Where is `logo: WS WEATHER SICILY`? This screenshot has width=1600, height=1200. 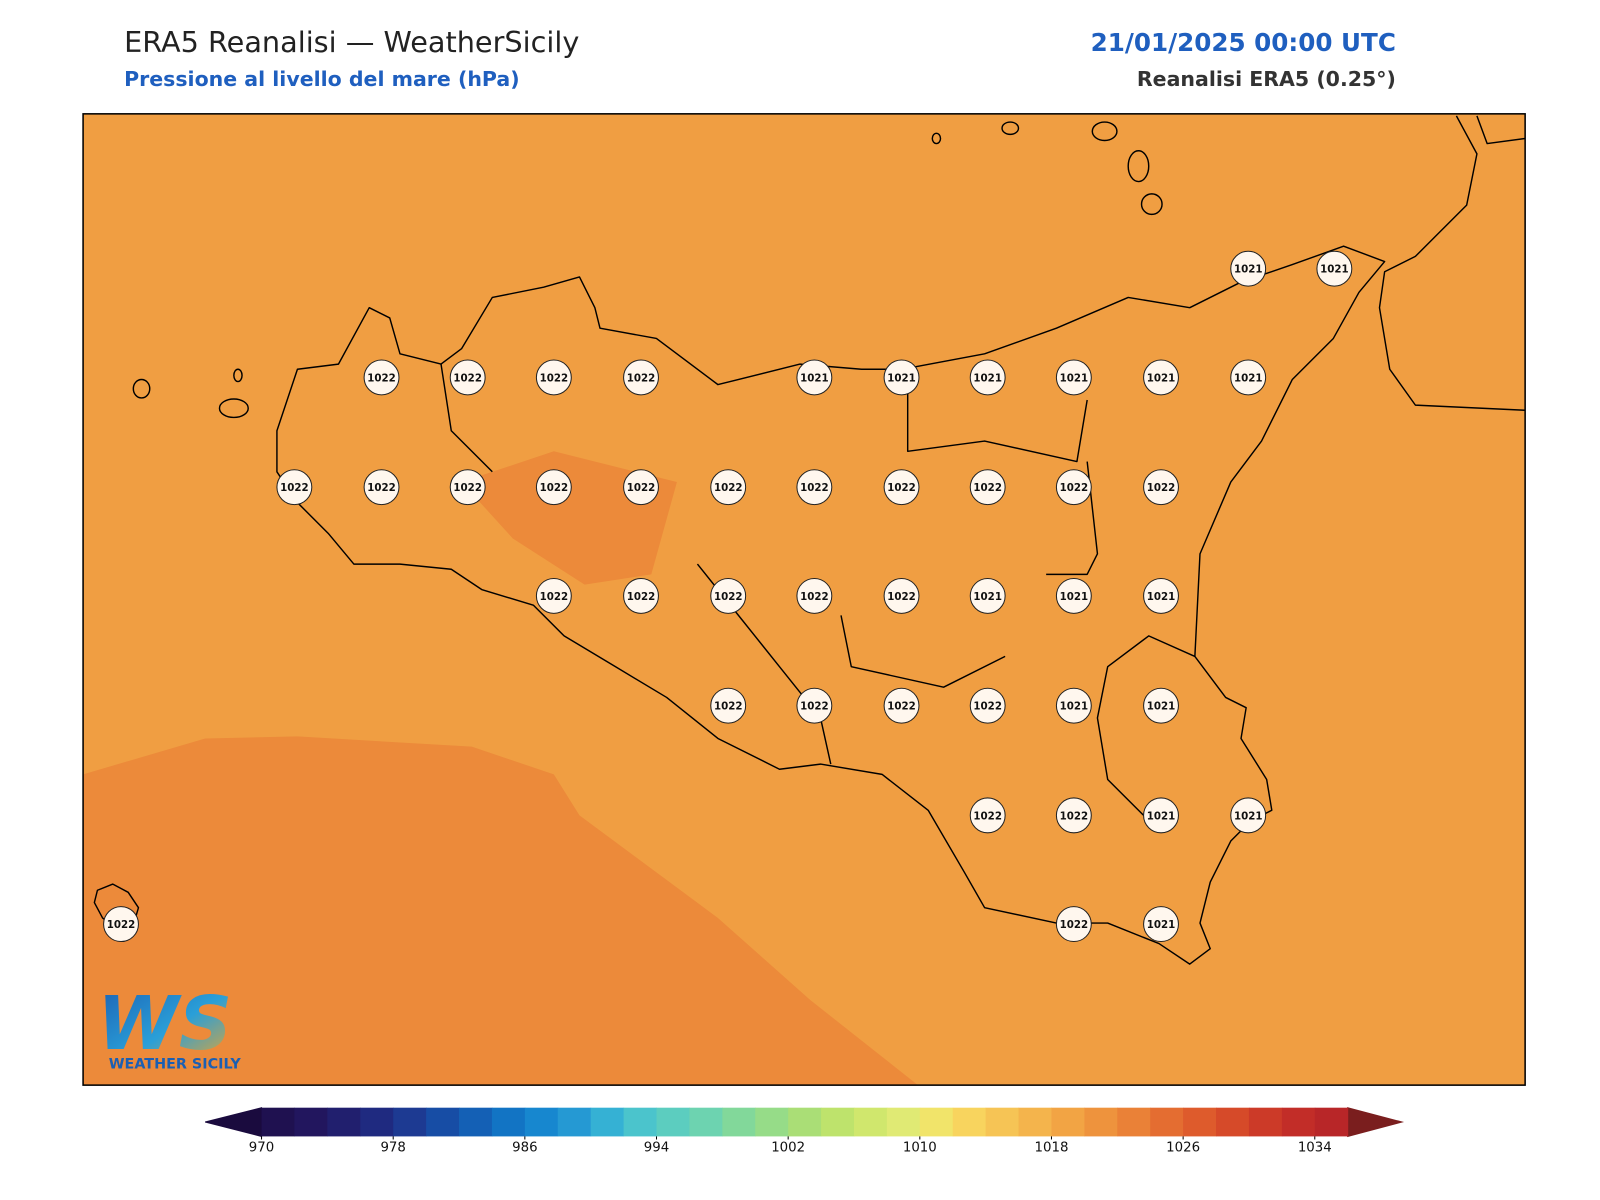
logo: WS WEATHER SICILY is located at coordinates (169, 1026).